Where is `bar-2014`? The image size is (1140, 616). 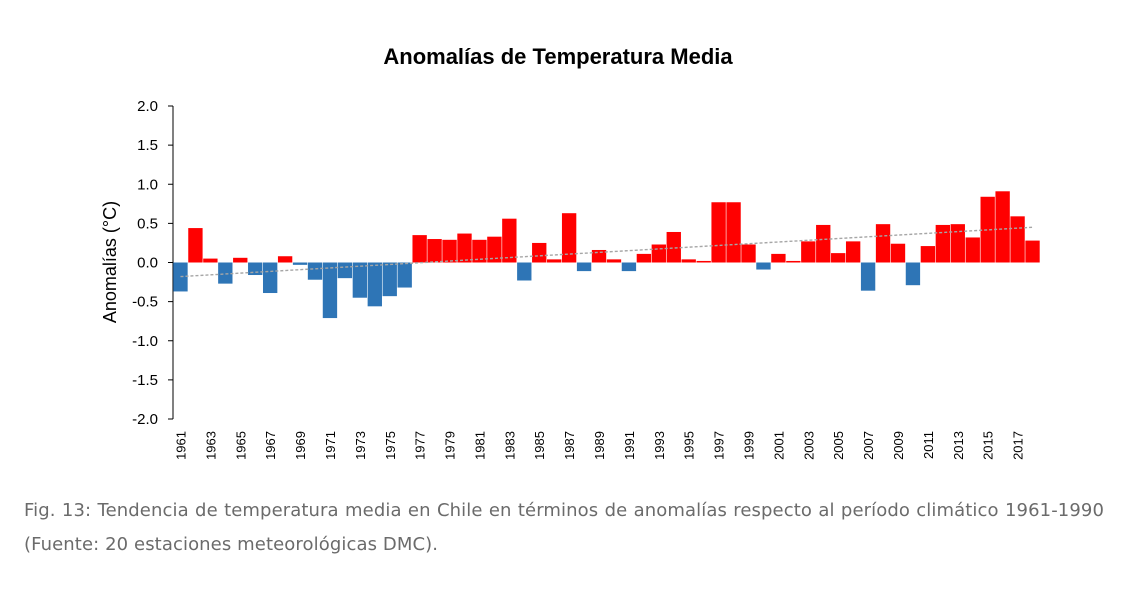
bar-2014 is located at coordinates (972, 250).